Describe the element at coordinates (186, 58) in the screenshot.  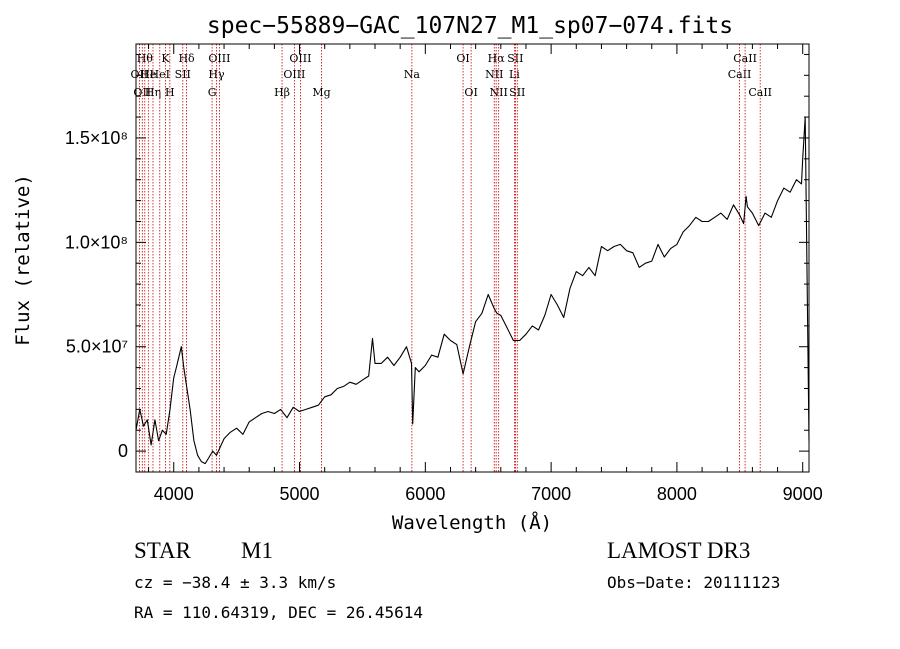
I see `line-label-9: Hδ` at that location.